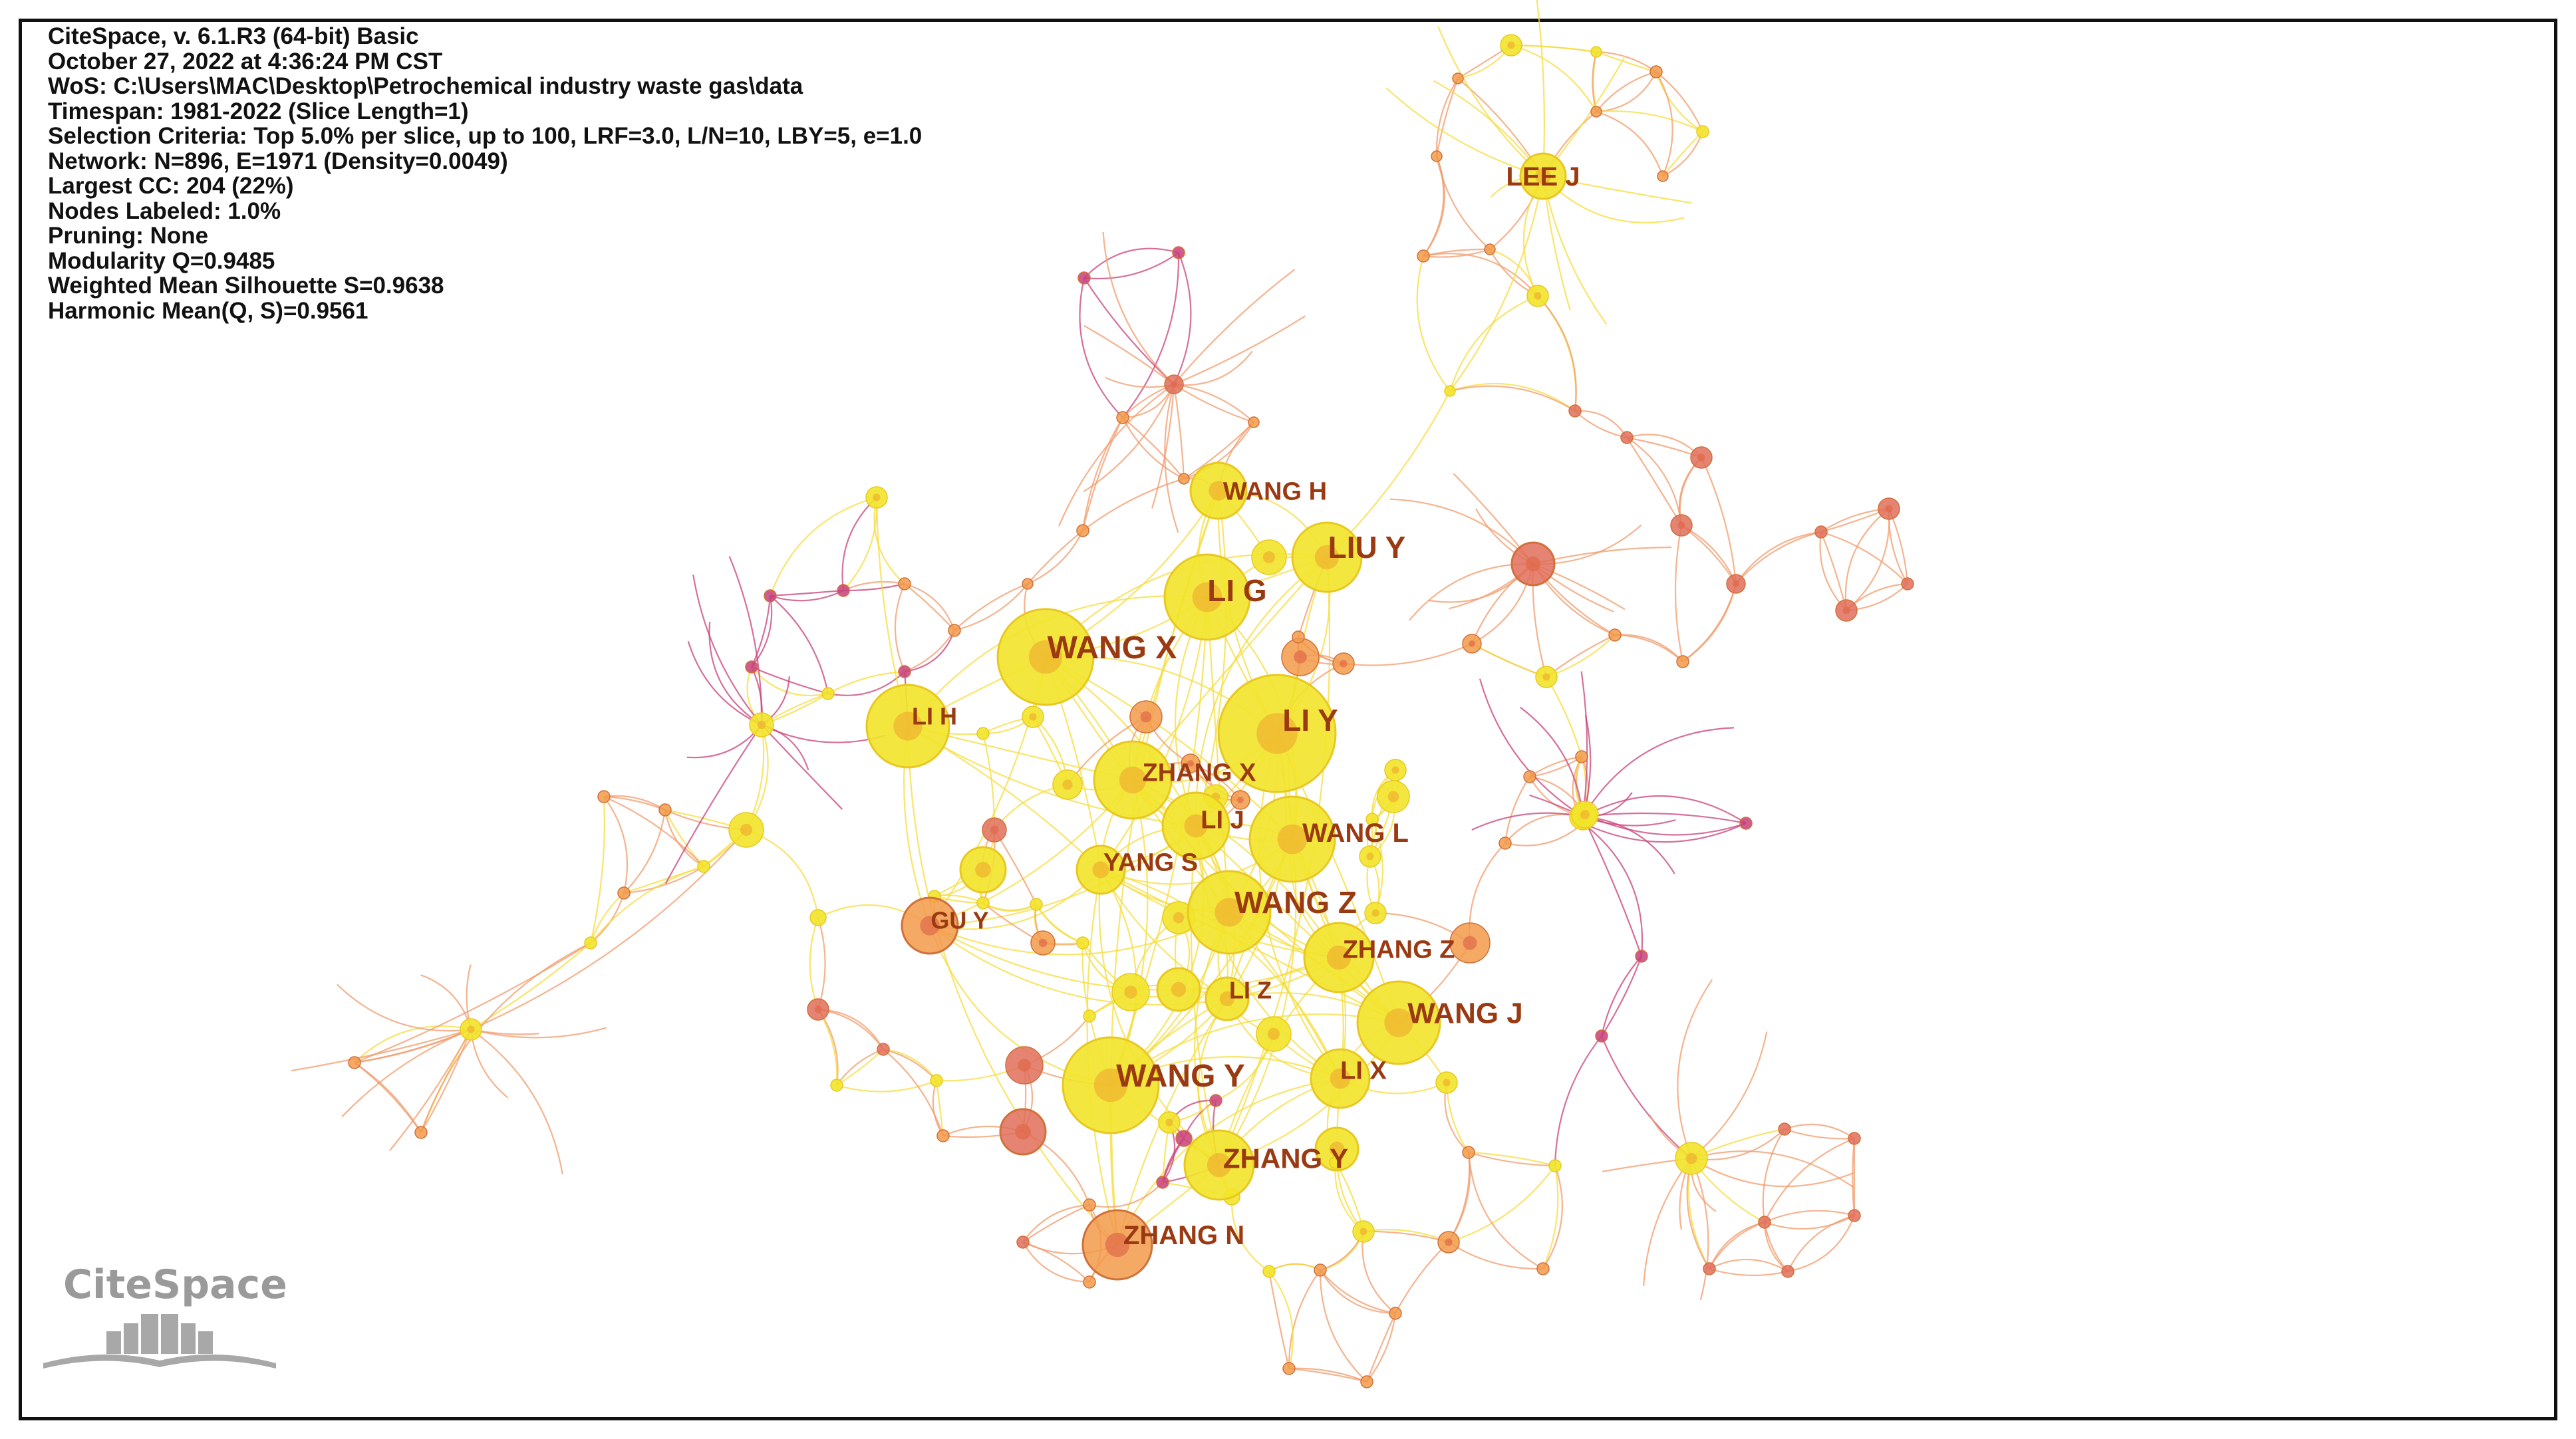  Describe the element at coordinates (175, 1284) in the screenshot. I see `logo-text: CiteSpace` at that location.